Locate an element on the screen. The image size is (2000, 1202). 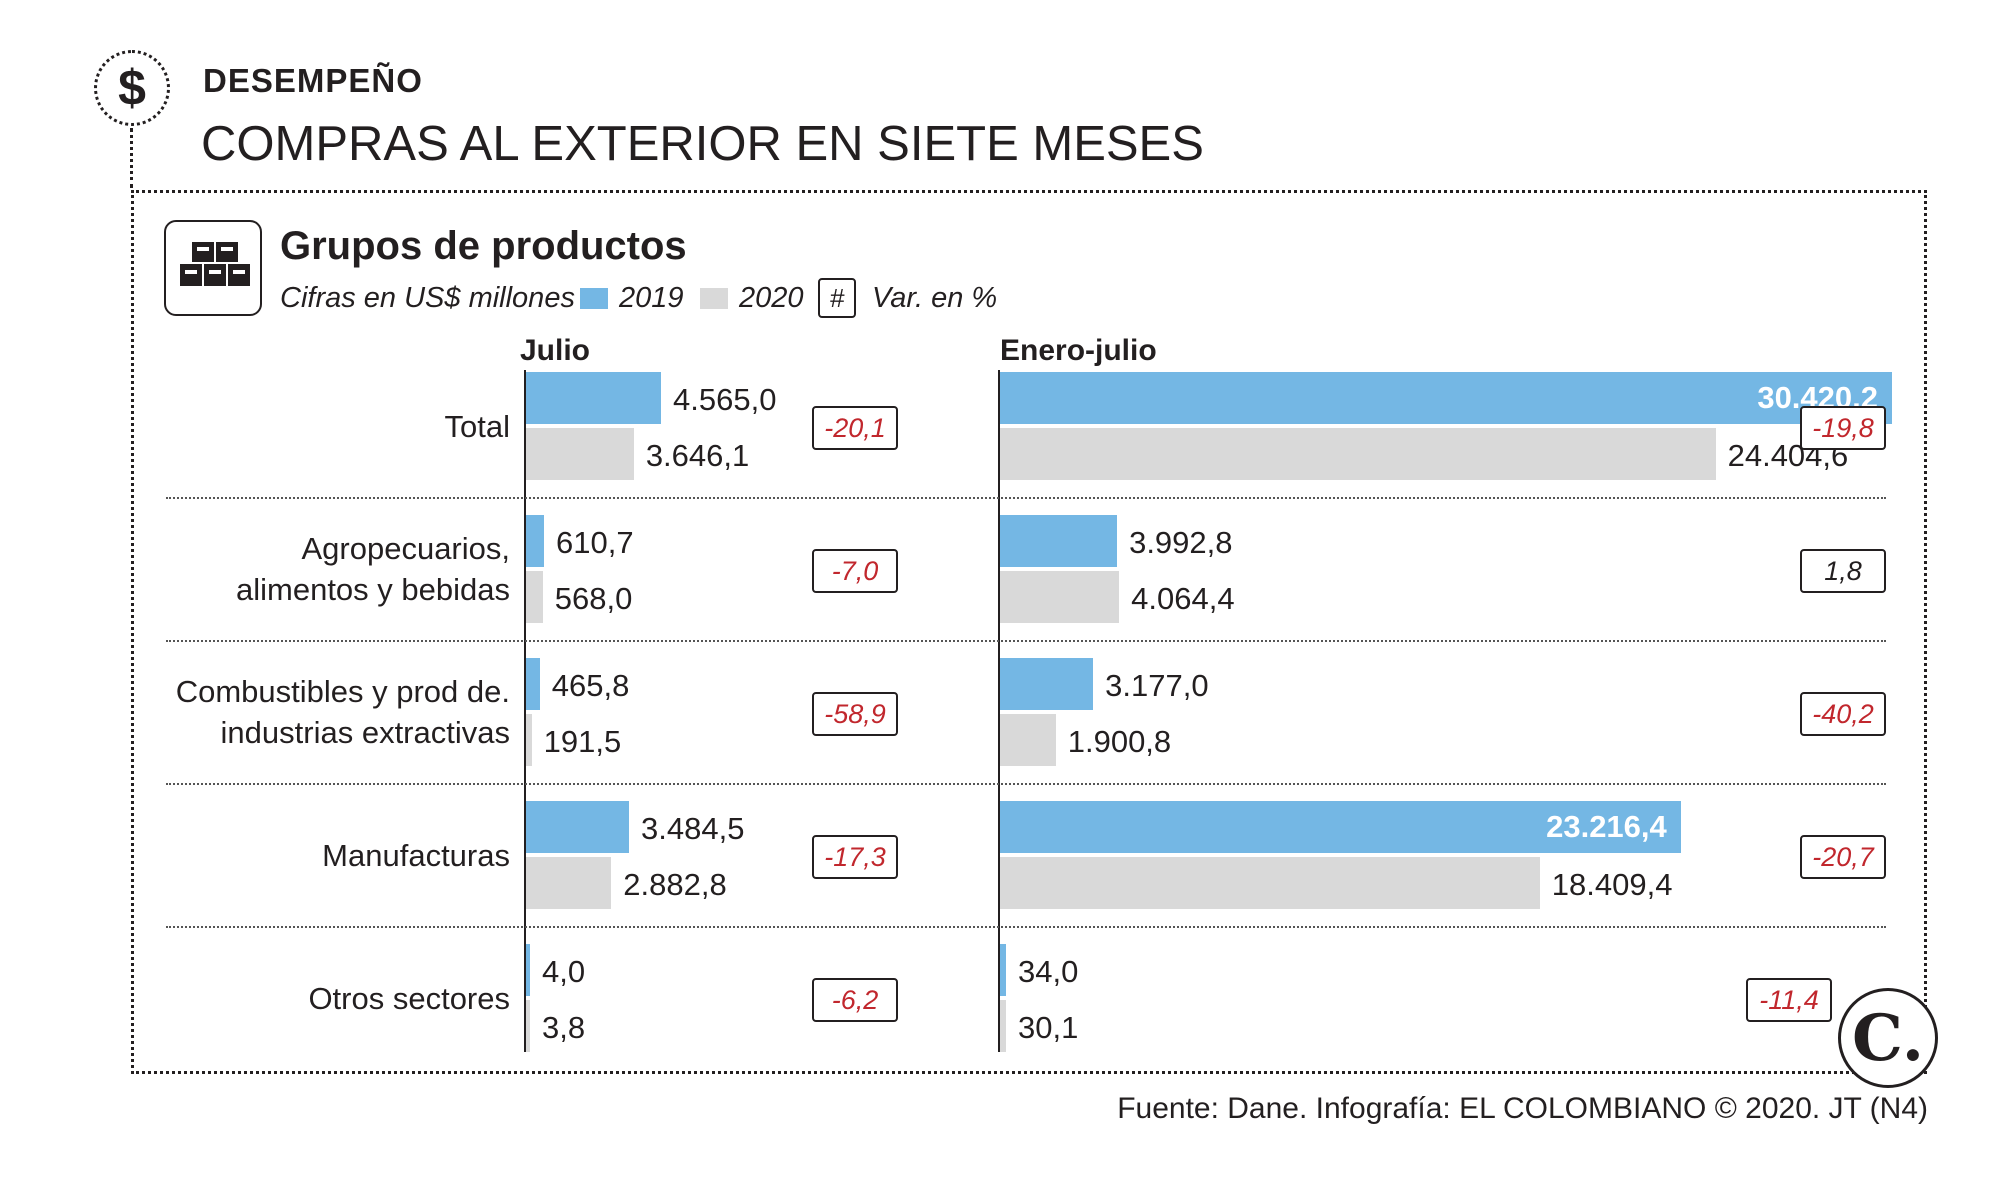
legend-swatch-2019 is located at coordinates (594, 298).